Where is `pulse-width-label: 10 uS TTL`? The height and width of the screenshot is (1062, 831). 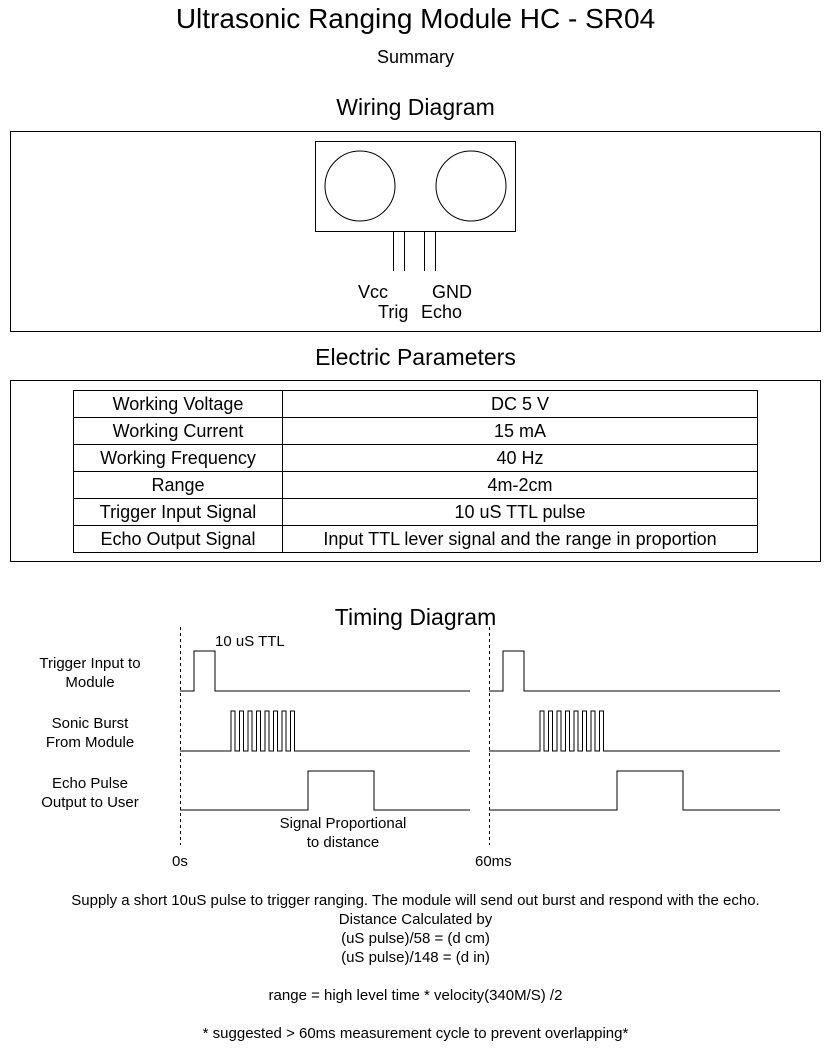 pulse-width-label: 10 uS TTL is located at coordinates (250, 641).